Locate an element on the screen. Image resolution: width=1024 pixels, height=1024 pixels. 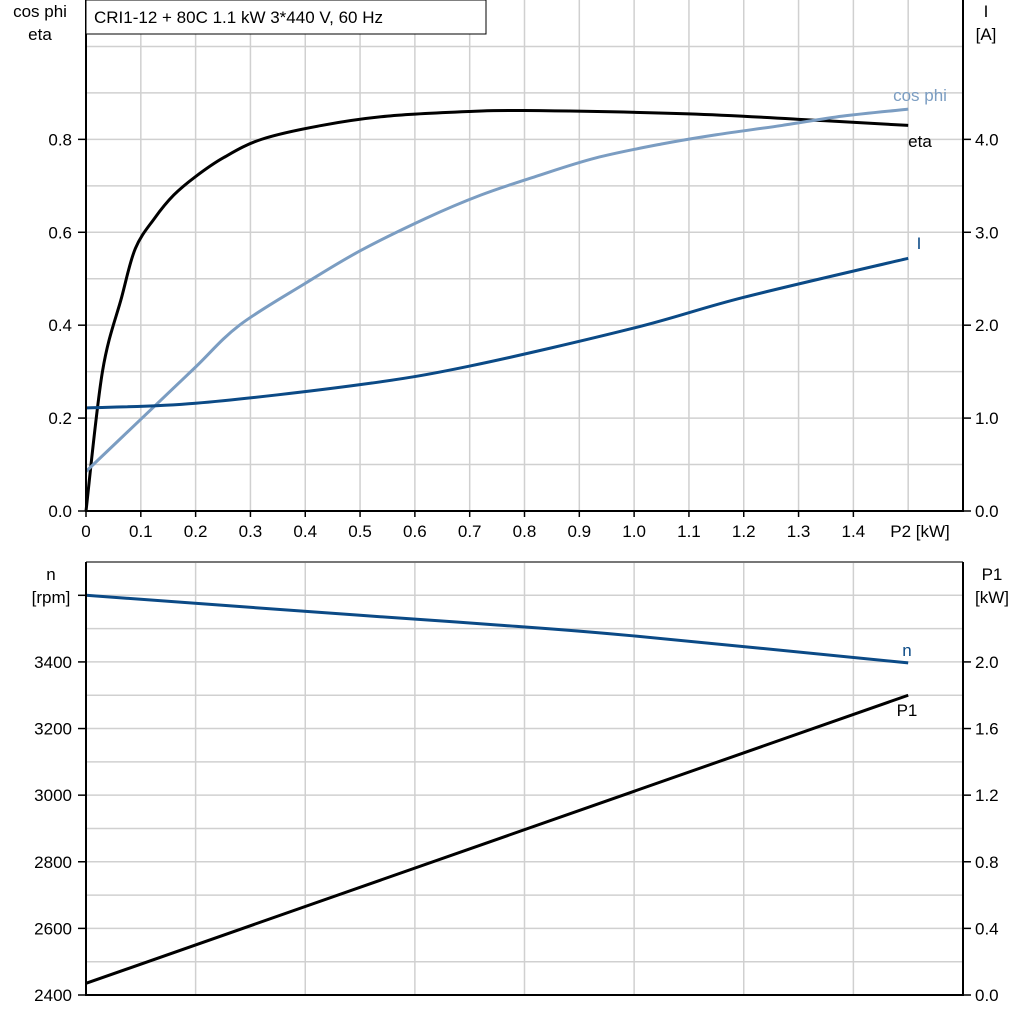
y-tick-label-left: 0.4 is located at coordinates (60, 325).